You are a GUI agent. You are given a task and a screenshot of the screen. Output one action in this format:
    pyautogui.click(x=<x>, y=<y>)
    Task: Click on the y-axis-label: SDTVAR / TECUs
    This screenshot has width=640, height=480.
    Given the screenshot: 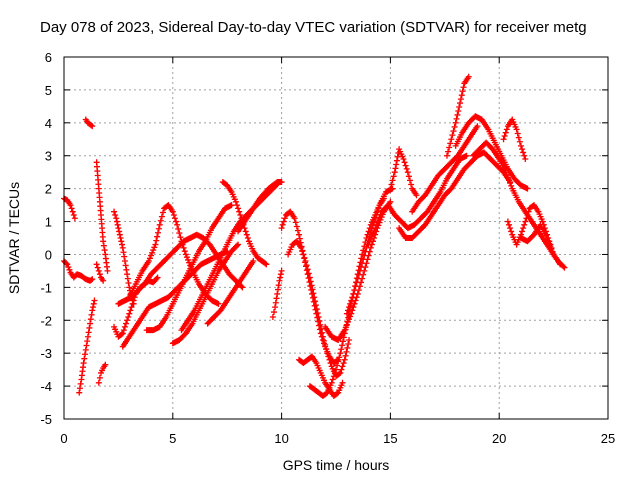 What is the action you would take?
    pyautogui.click(x=14, y=238)
    